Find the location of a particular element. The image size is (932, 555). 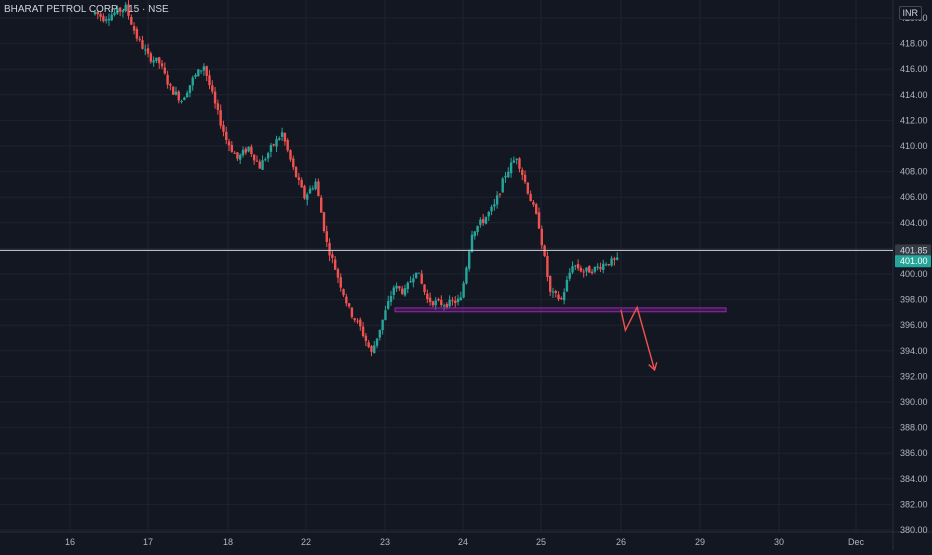

x-tick-label: 24 is located at coordinates (463, 542).